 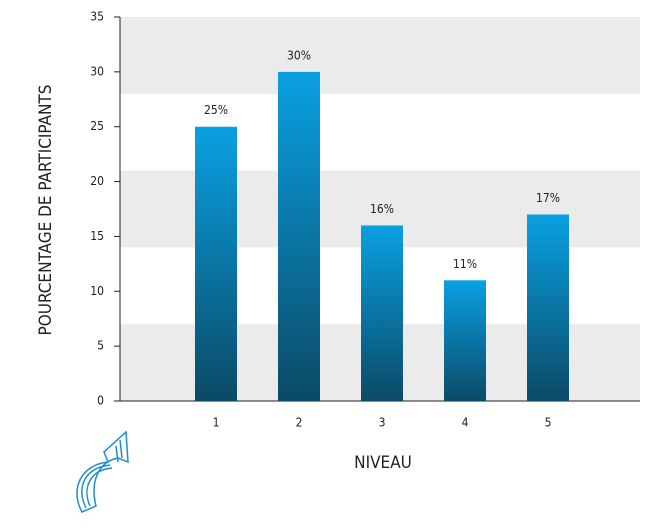 What do you see at coordinates (97, 126) in the screenshot?
I see `y-tick-label: 25` at bounding box center [97, 126].